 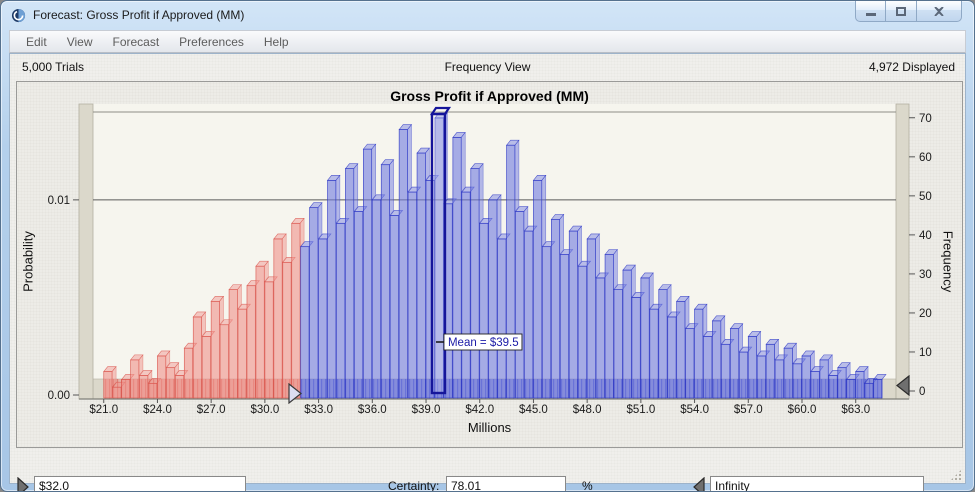 I want to click on upper-bound-input, so click(x=817, y=483).